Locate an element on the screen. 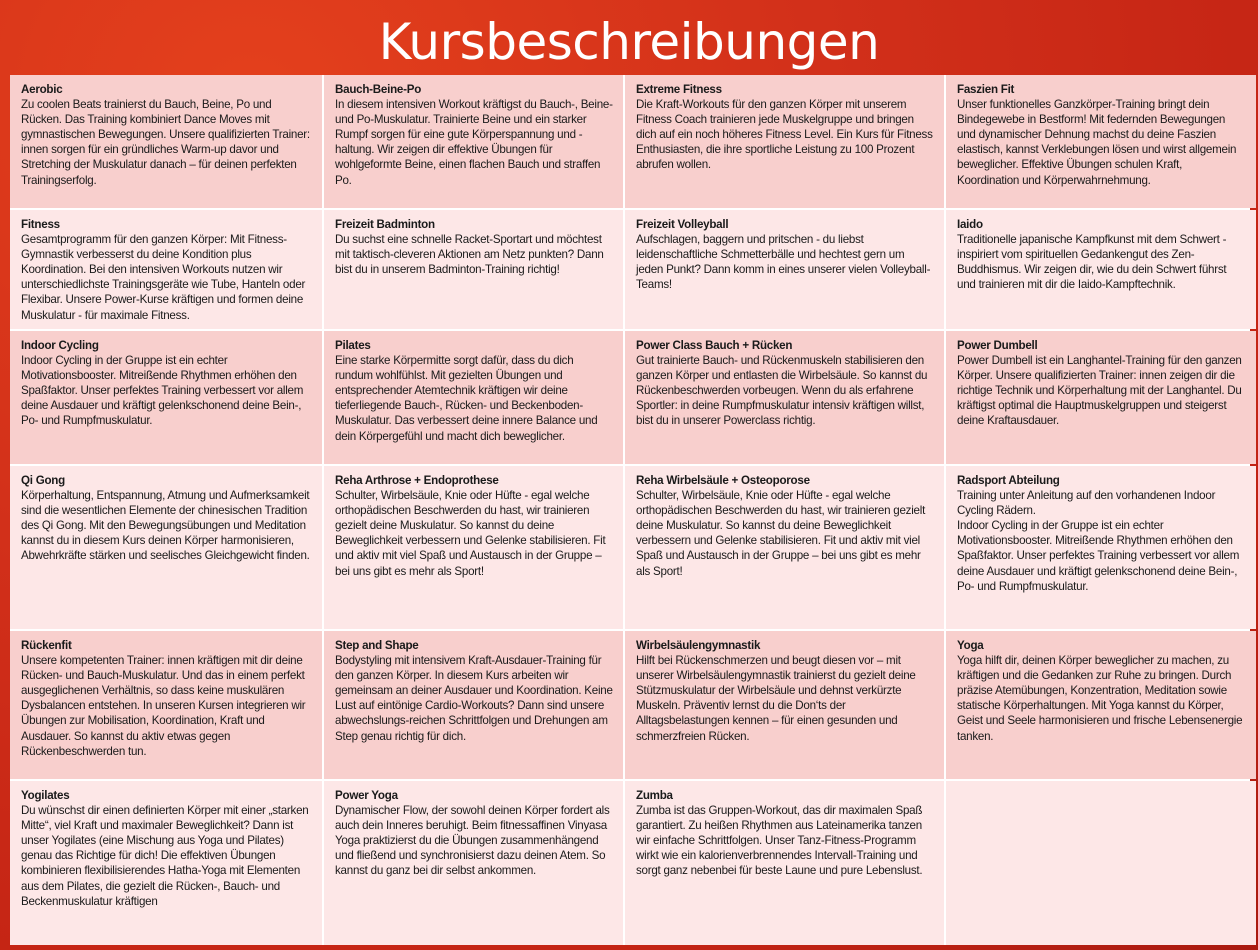  empty-cell is located at coordinates (1101, 863).